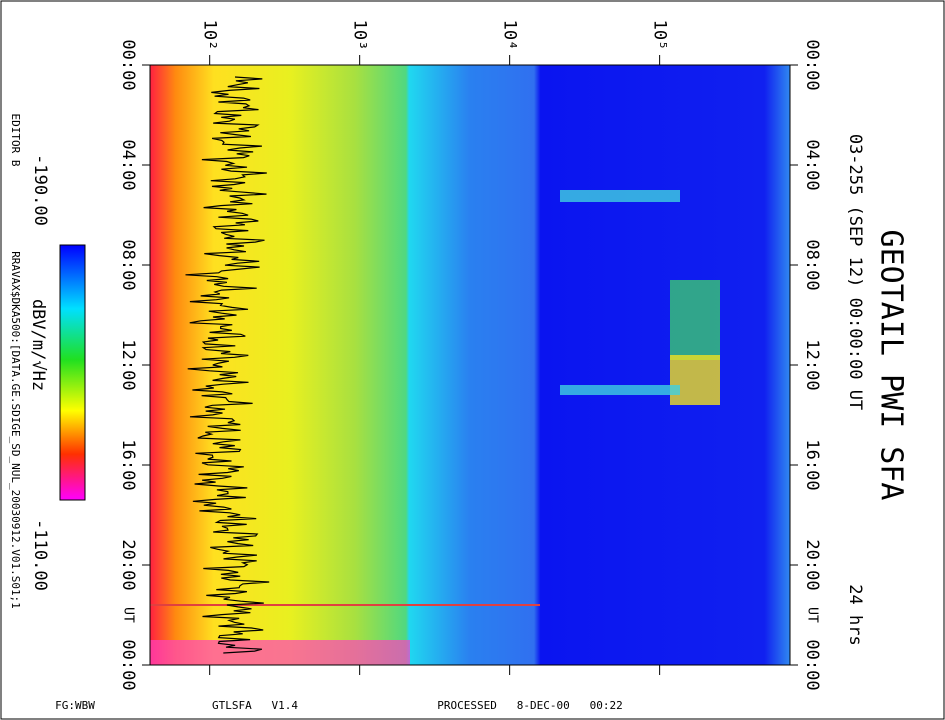  Describe the element at coordinates (660, 35) in the screenshot. I see `x-tick-label: 10⁵` at that location.